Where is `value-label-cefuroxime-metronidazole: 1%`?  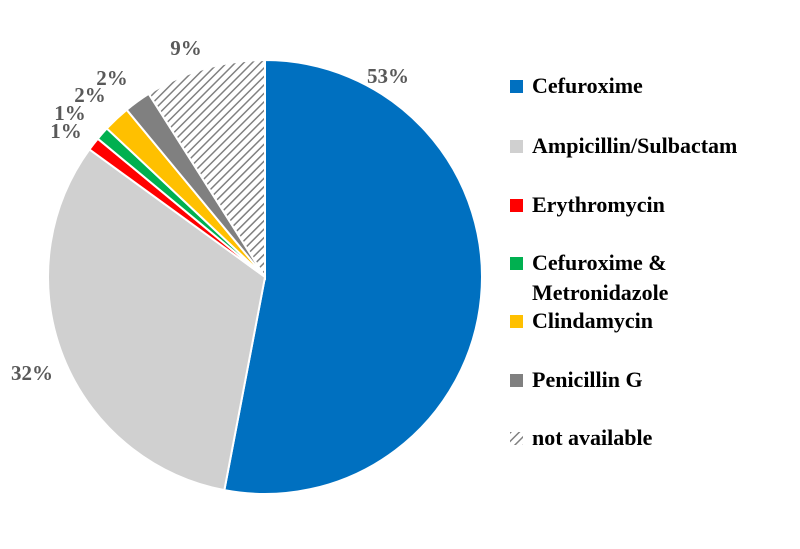 value-label-cefuroxime-metronidazole: 1% is located at coordinates (70, 113).